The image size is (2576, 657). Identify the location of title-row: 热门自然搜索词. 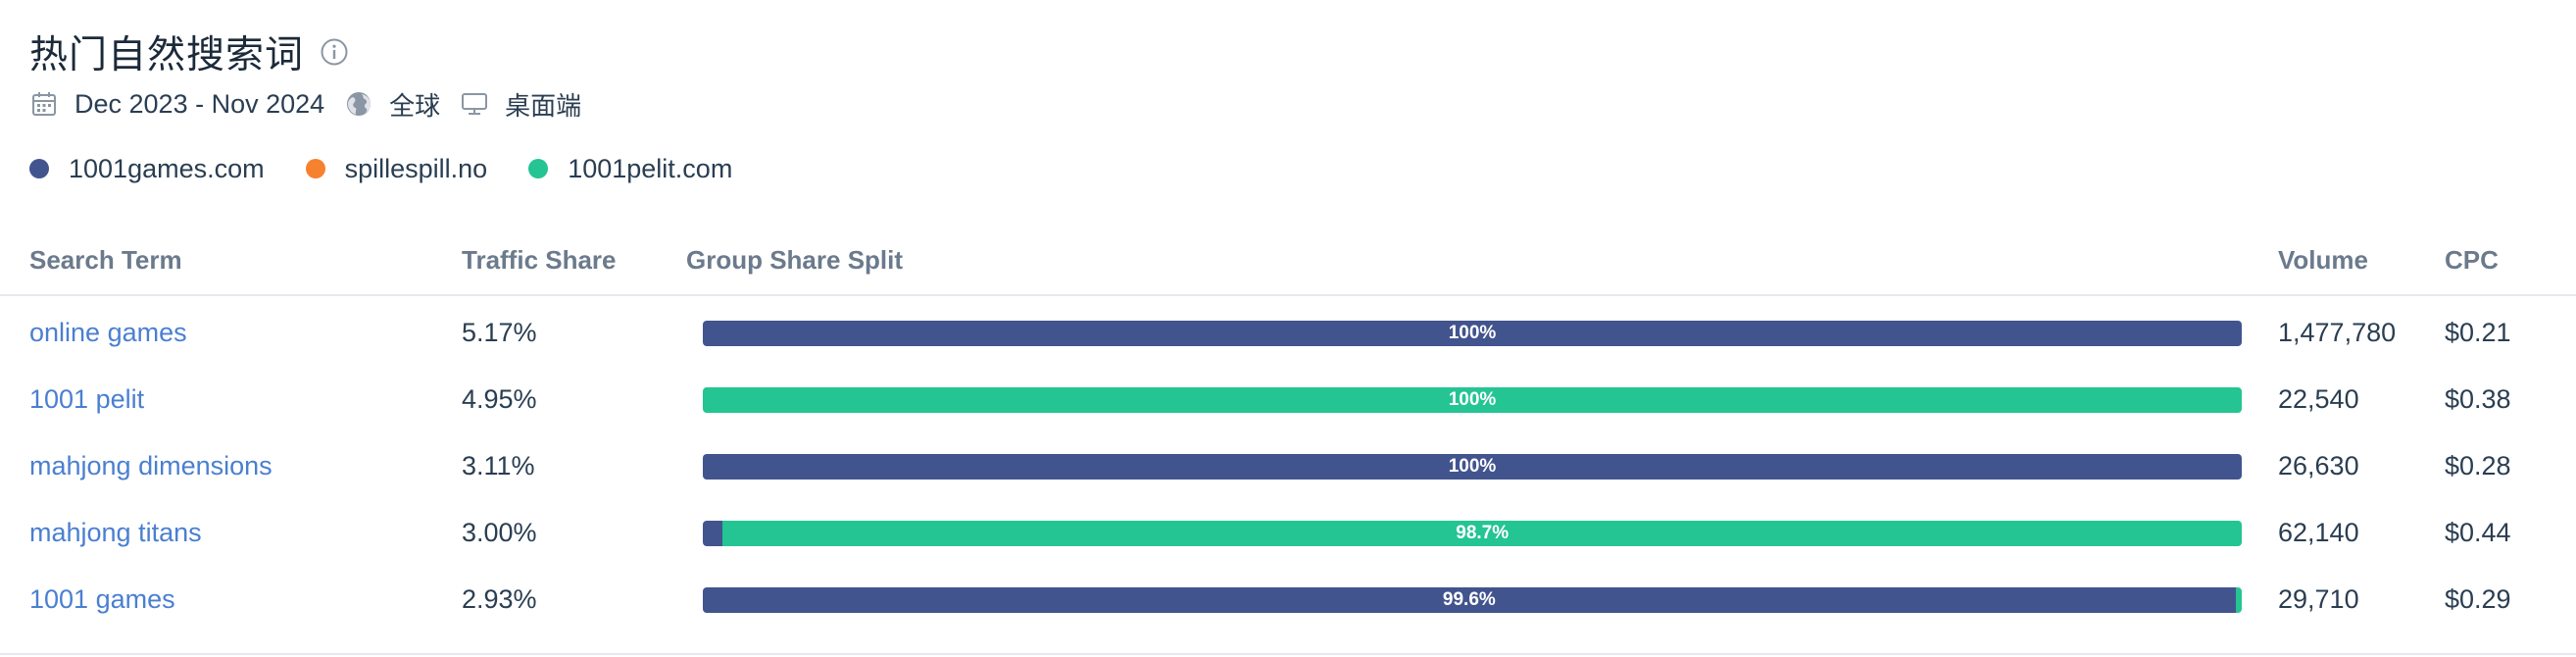
(315, 52).